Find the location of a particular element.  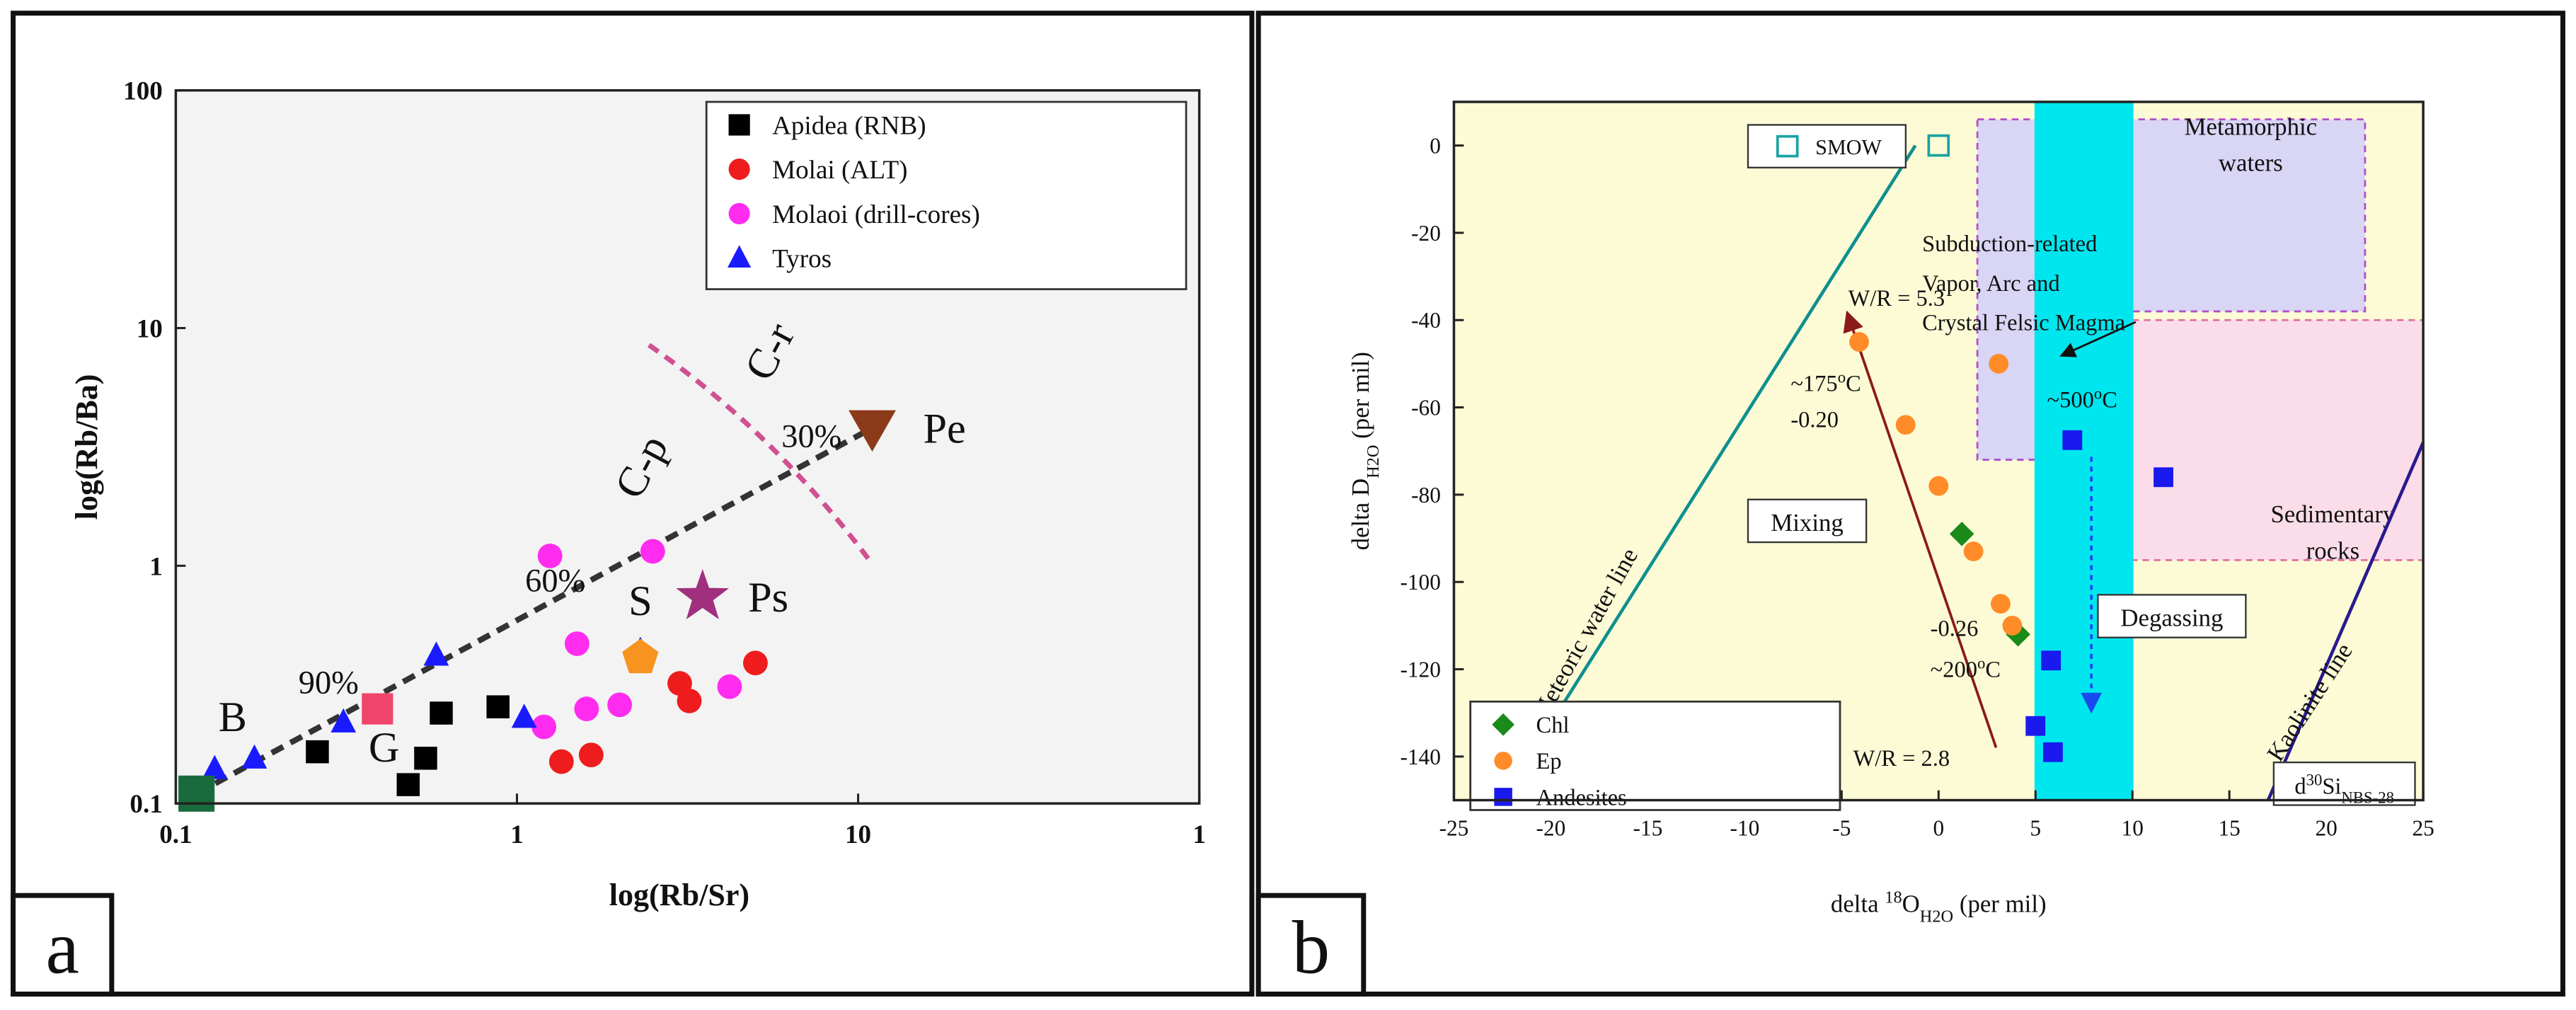

x-axis-label: delta 18OH2O (per mil) is located at coordinates (1939, 907).